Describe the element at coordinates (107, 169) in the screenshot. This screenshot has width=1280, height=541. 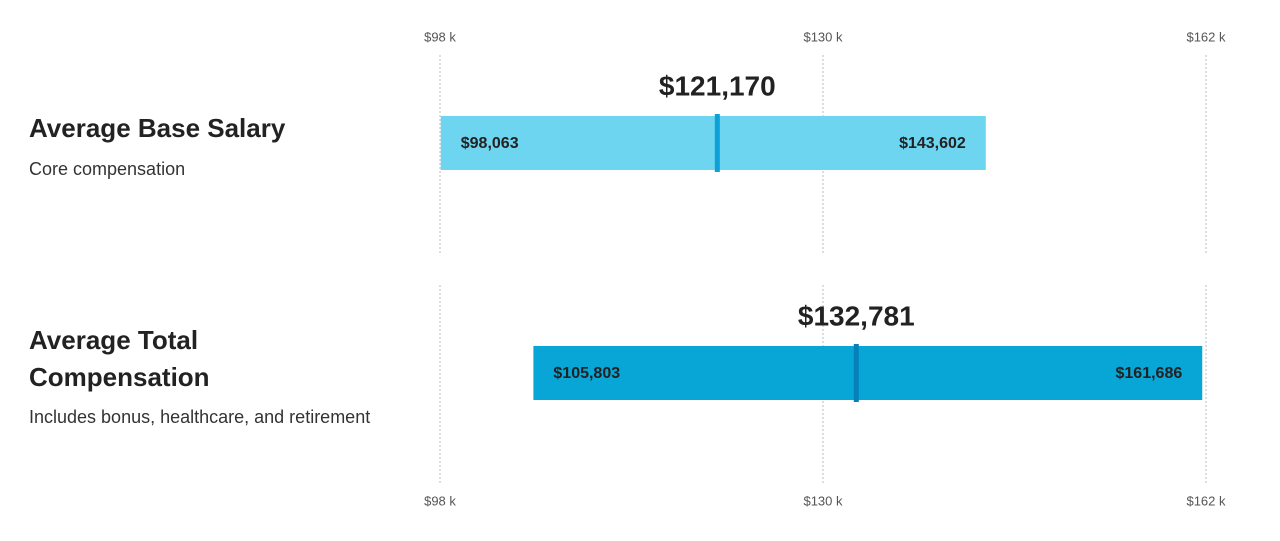
I see `row-subtitle: Core compensation` at that location.